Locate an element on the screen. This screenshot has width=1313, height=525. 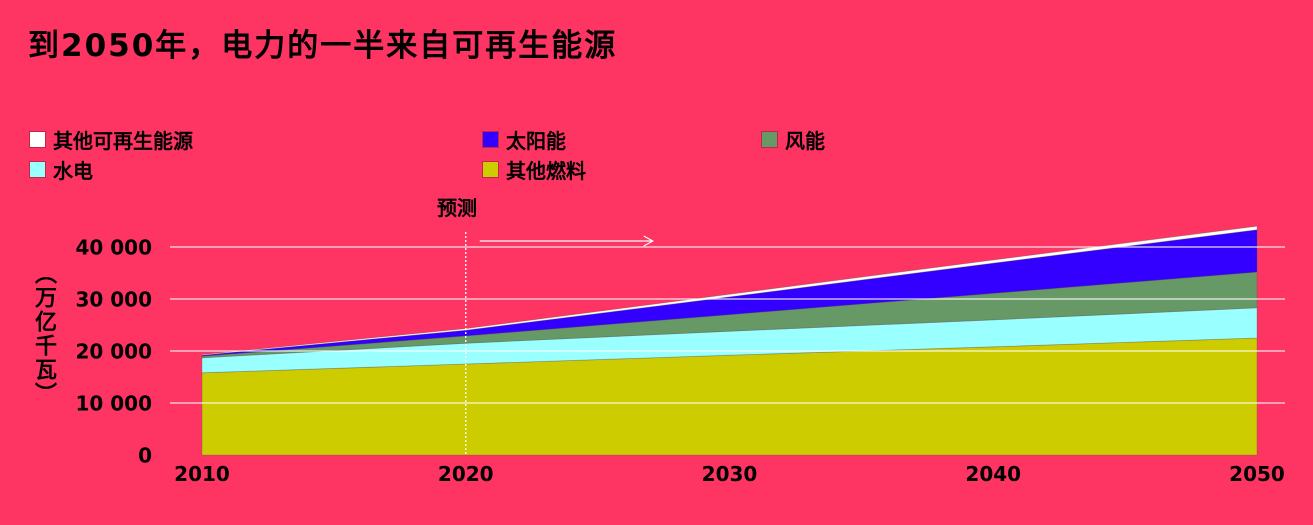
legend-item-other-fuels: 其他燃料 is located at coordinates (534, 169).